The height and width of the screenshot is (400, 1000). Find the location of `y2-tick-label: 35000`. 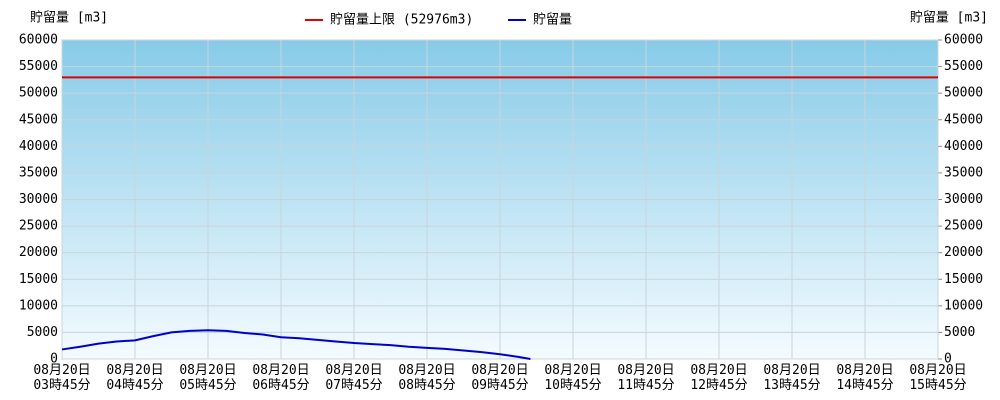

y2-tick-label: 35000 is located at coordinates (963, 172).